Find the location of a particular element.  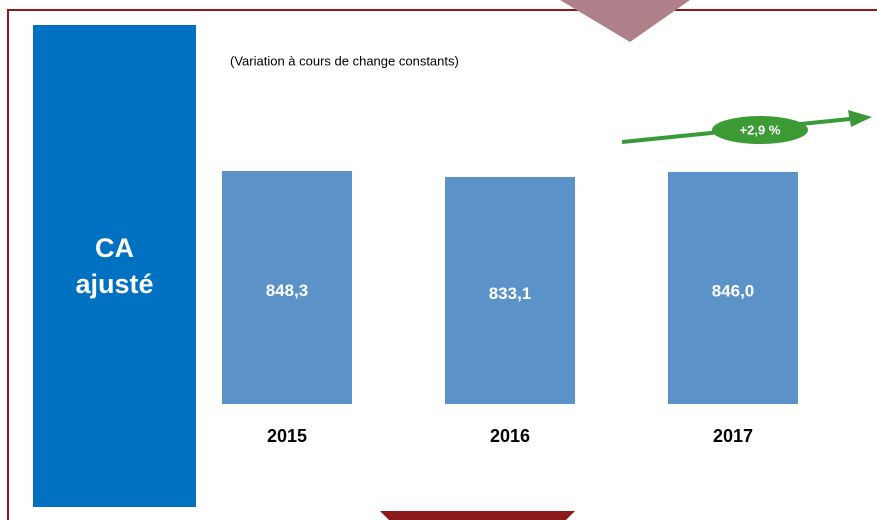

x-tick-label: 2015 is located at coordinates (287, 436).